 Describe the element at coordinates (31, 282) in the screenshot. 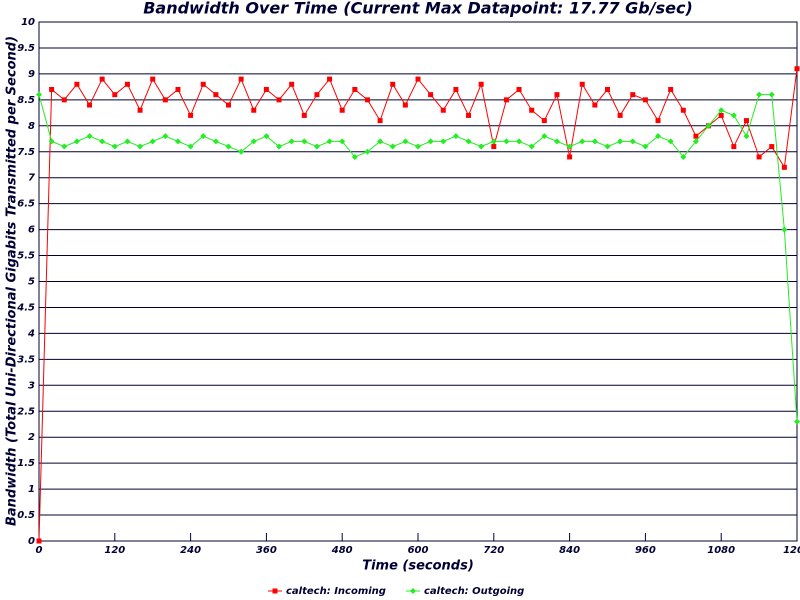

I see `y-tick-label: 5` at that location.